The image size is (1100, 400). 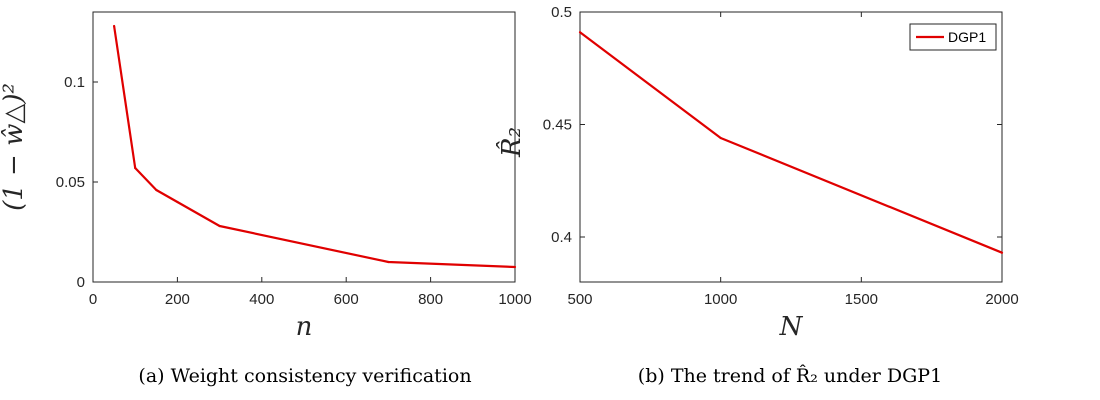 What do you see at coordinates (511, 142) in the screenshot?
I see `y-axis-label: R̂₂` at bounding box center [511, 142].